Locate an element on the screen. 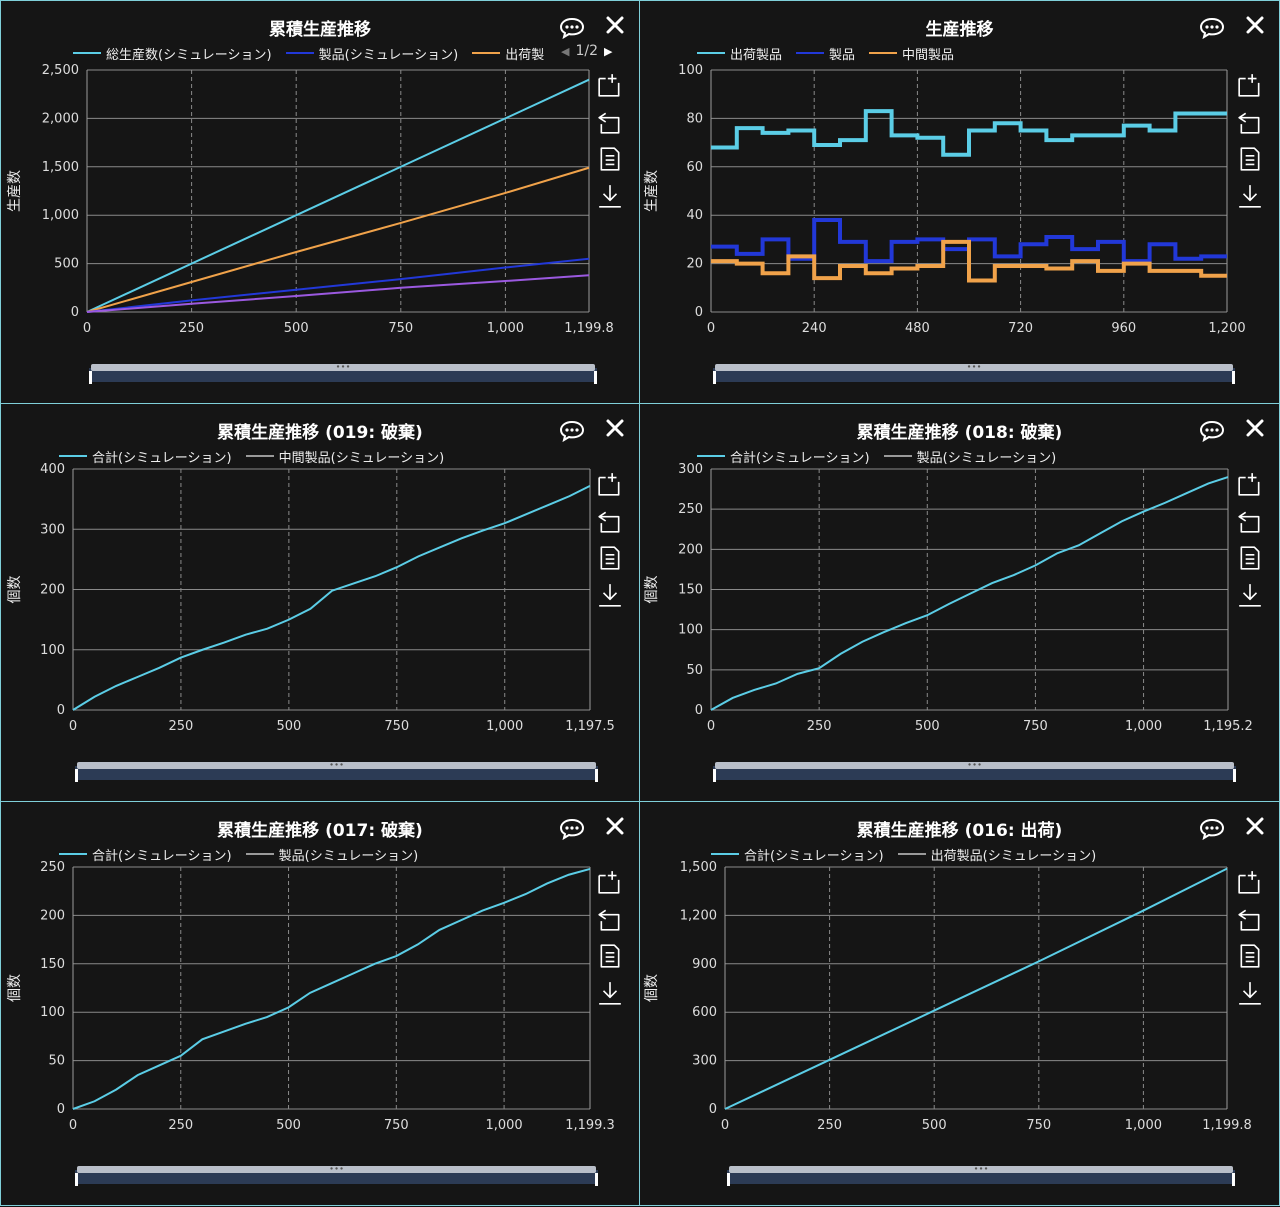  pager-next-icon: ▶ is located at coordinates (608, 51).